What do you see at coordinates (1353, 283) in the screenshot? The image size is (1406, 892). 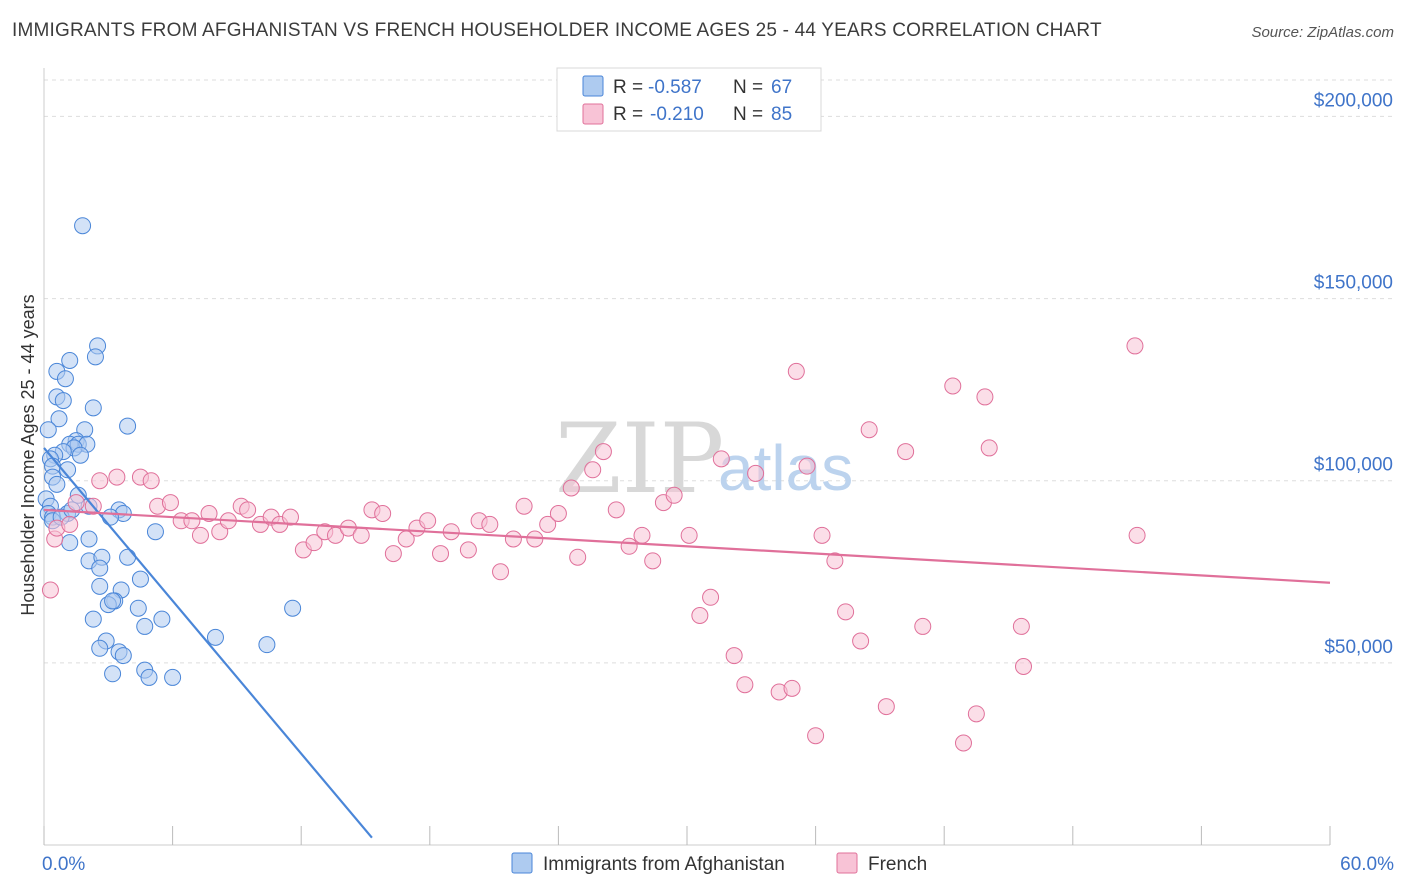 I see `y-tick-label-2: $150,000` at bounding box center [1353, 283].